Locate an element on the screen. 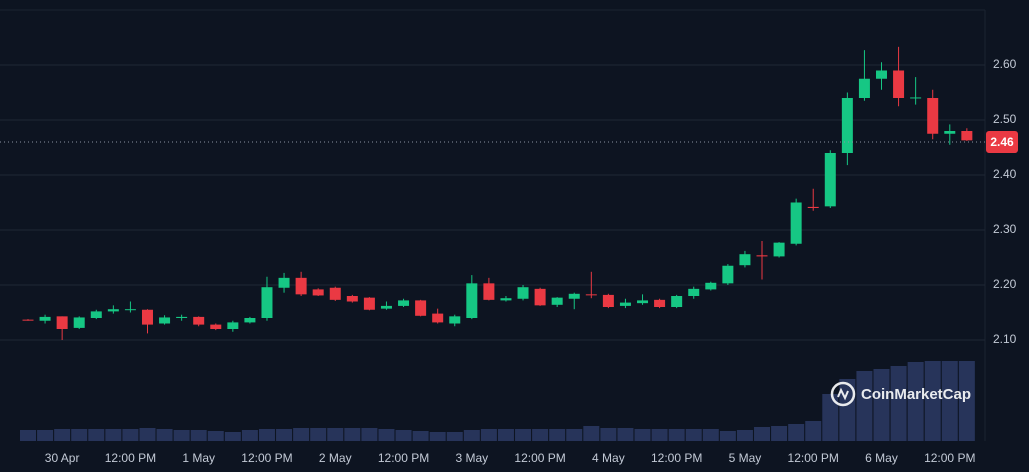 The width and height of the screenshot is (1029, 472). y-tick-label: 2.20 is located at coordinates (1005, 284).